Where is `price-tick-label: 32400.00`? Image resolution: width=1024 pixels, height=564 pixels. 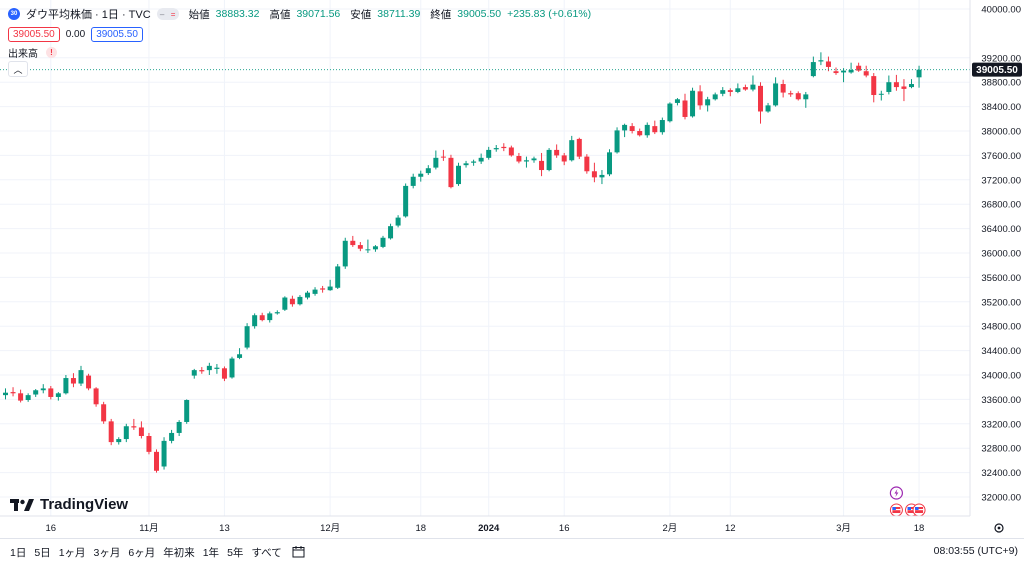
price-tick-label: 32400.00 is located at coordinates (1001, 473).